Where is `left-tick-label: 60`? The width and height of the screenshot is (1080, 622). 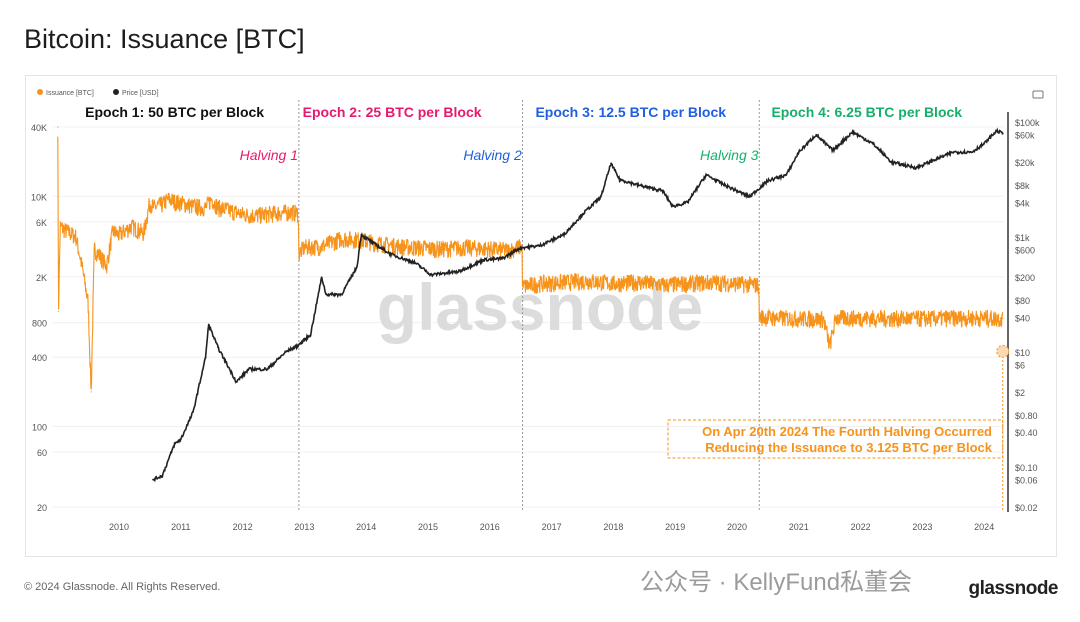 left-tick-label: 60 is located at coordinates (42, 453).